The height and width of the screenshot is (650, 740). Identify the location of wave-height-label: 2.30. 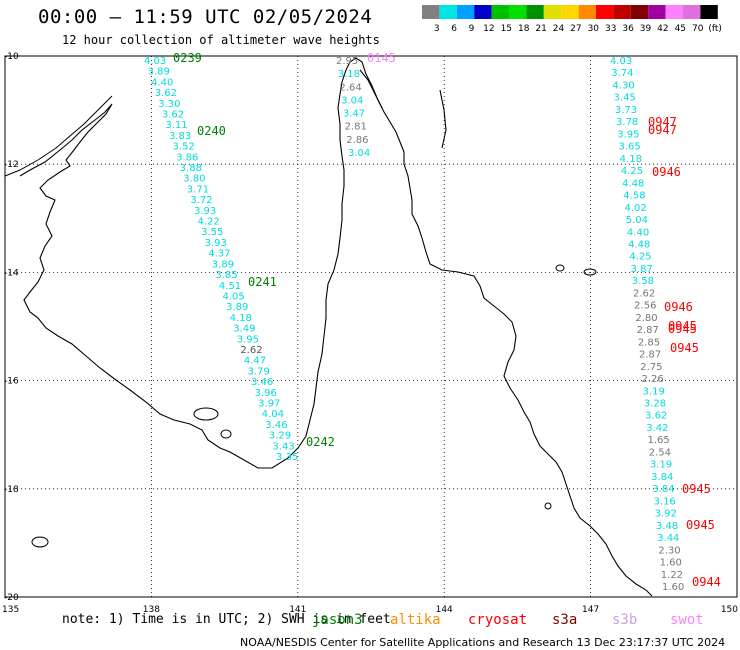
(669, 550).